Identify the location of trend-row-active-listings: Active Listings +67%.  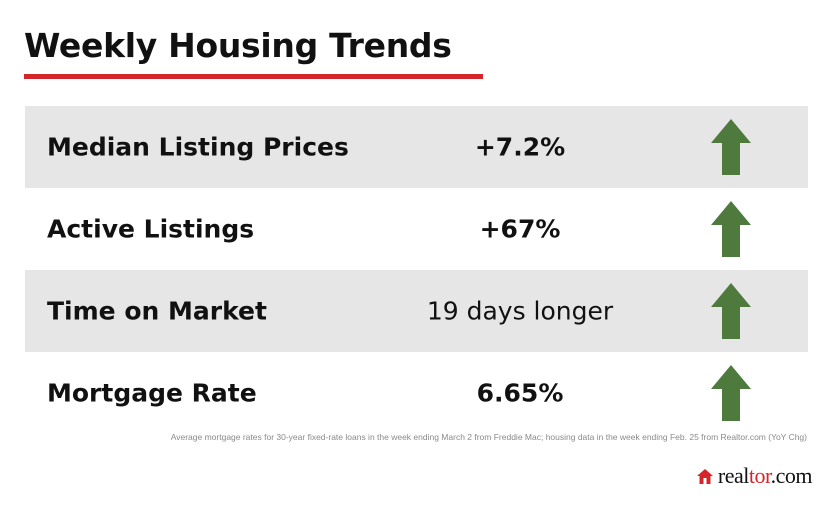
(416, 229).